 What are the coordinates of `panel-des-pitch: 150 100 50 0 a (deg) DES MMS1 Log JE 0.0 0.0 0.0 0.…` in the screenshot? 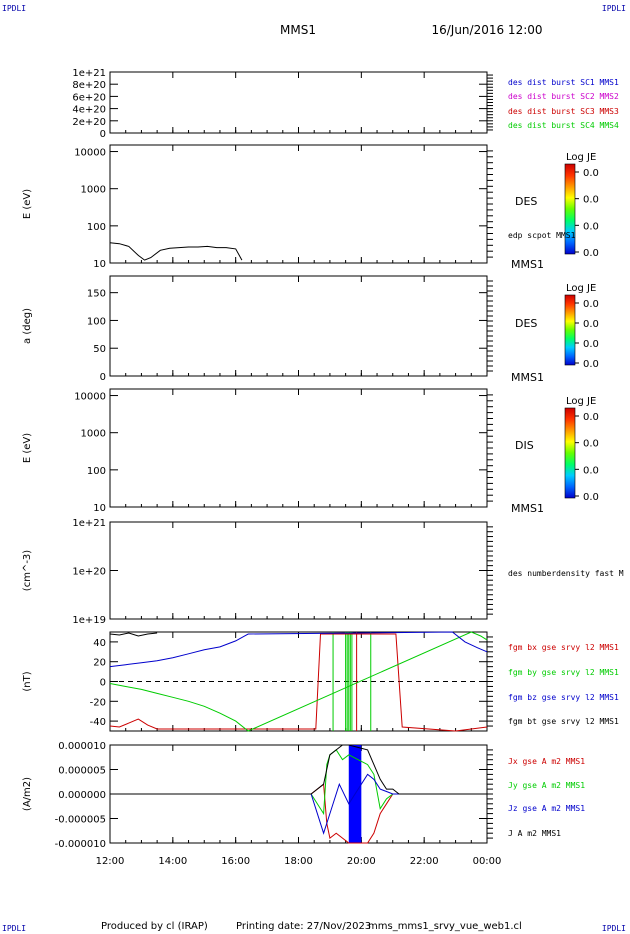 It's located at (310, 329).